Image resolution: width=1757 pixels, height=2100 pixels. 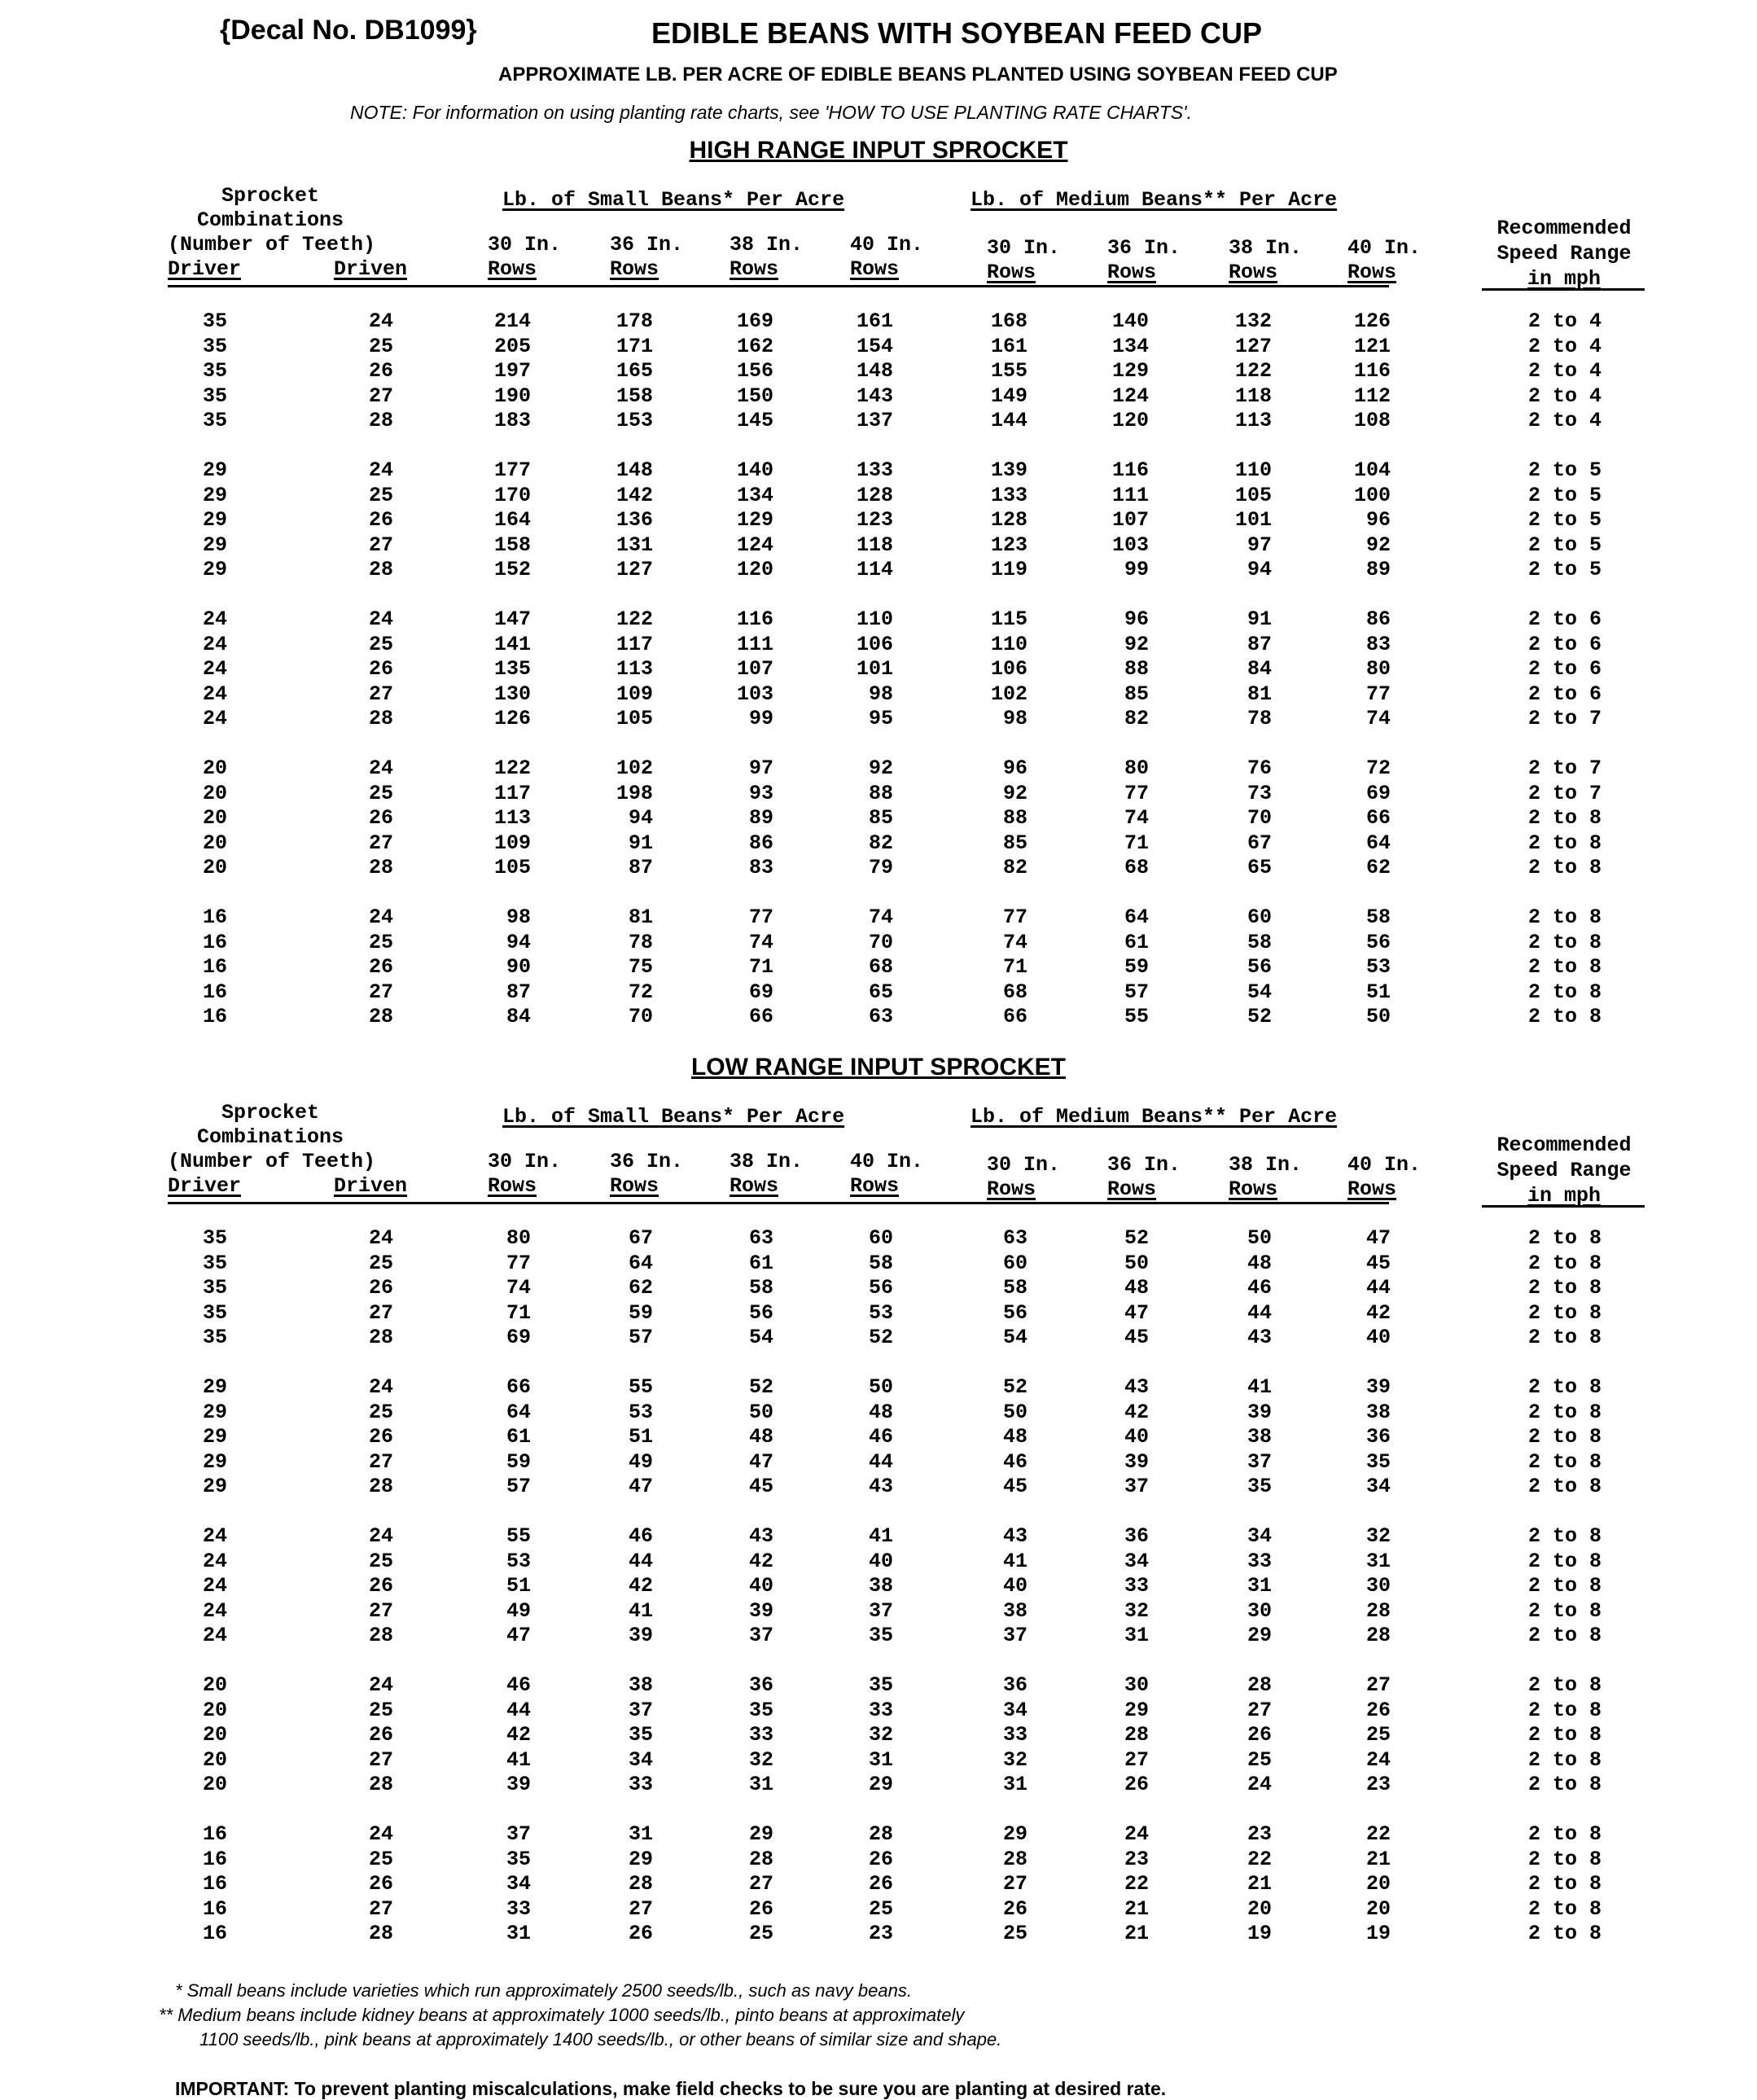 What do you see at coordinates (874, 371) in the screenshot?
I see `cell-small-40in: 148` at bounding box center [874, 371].